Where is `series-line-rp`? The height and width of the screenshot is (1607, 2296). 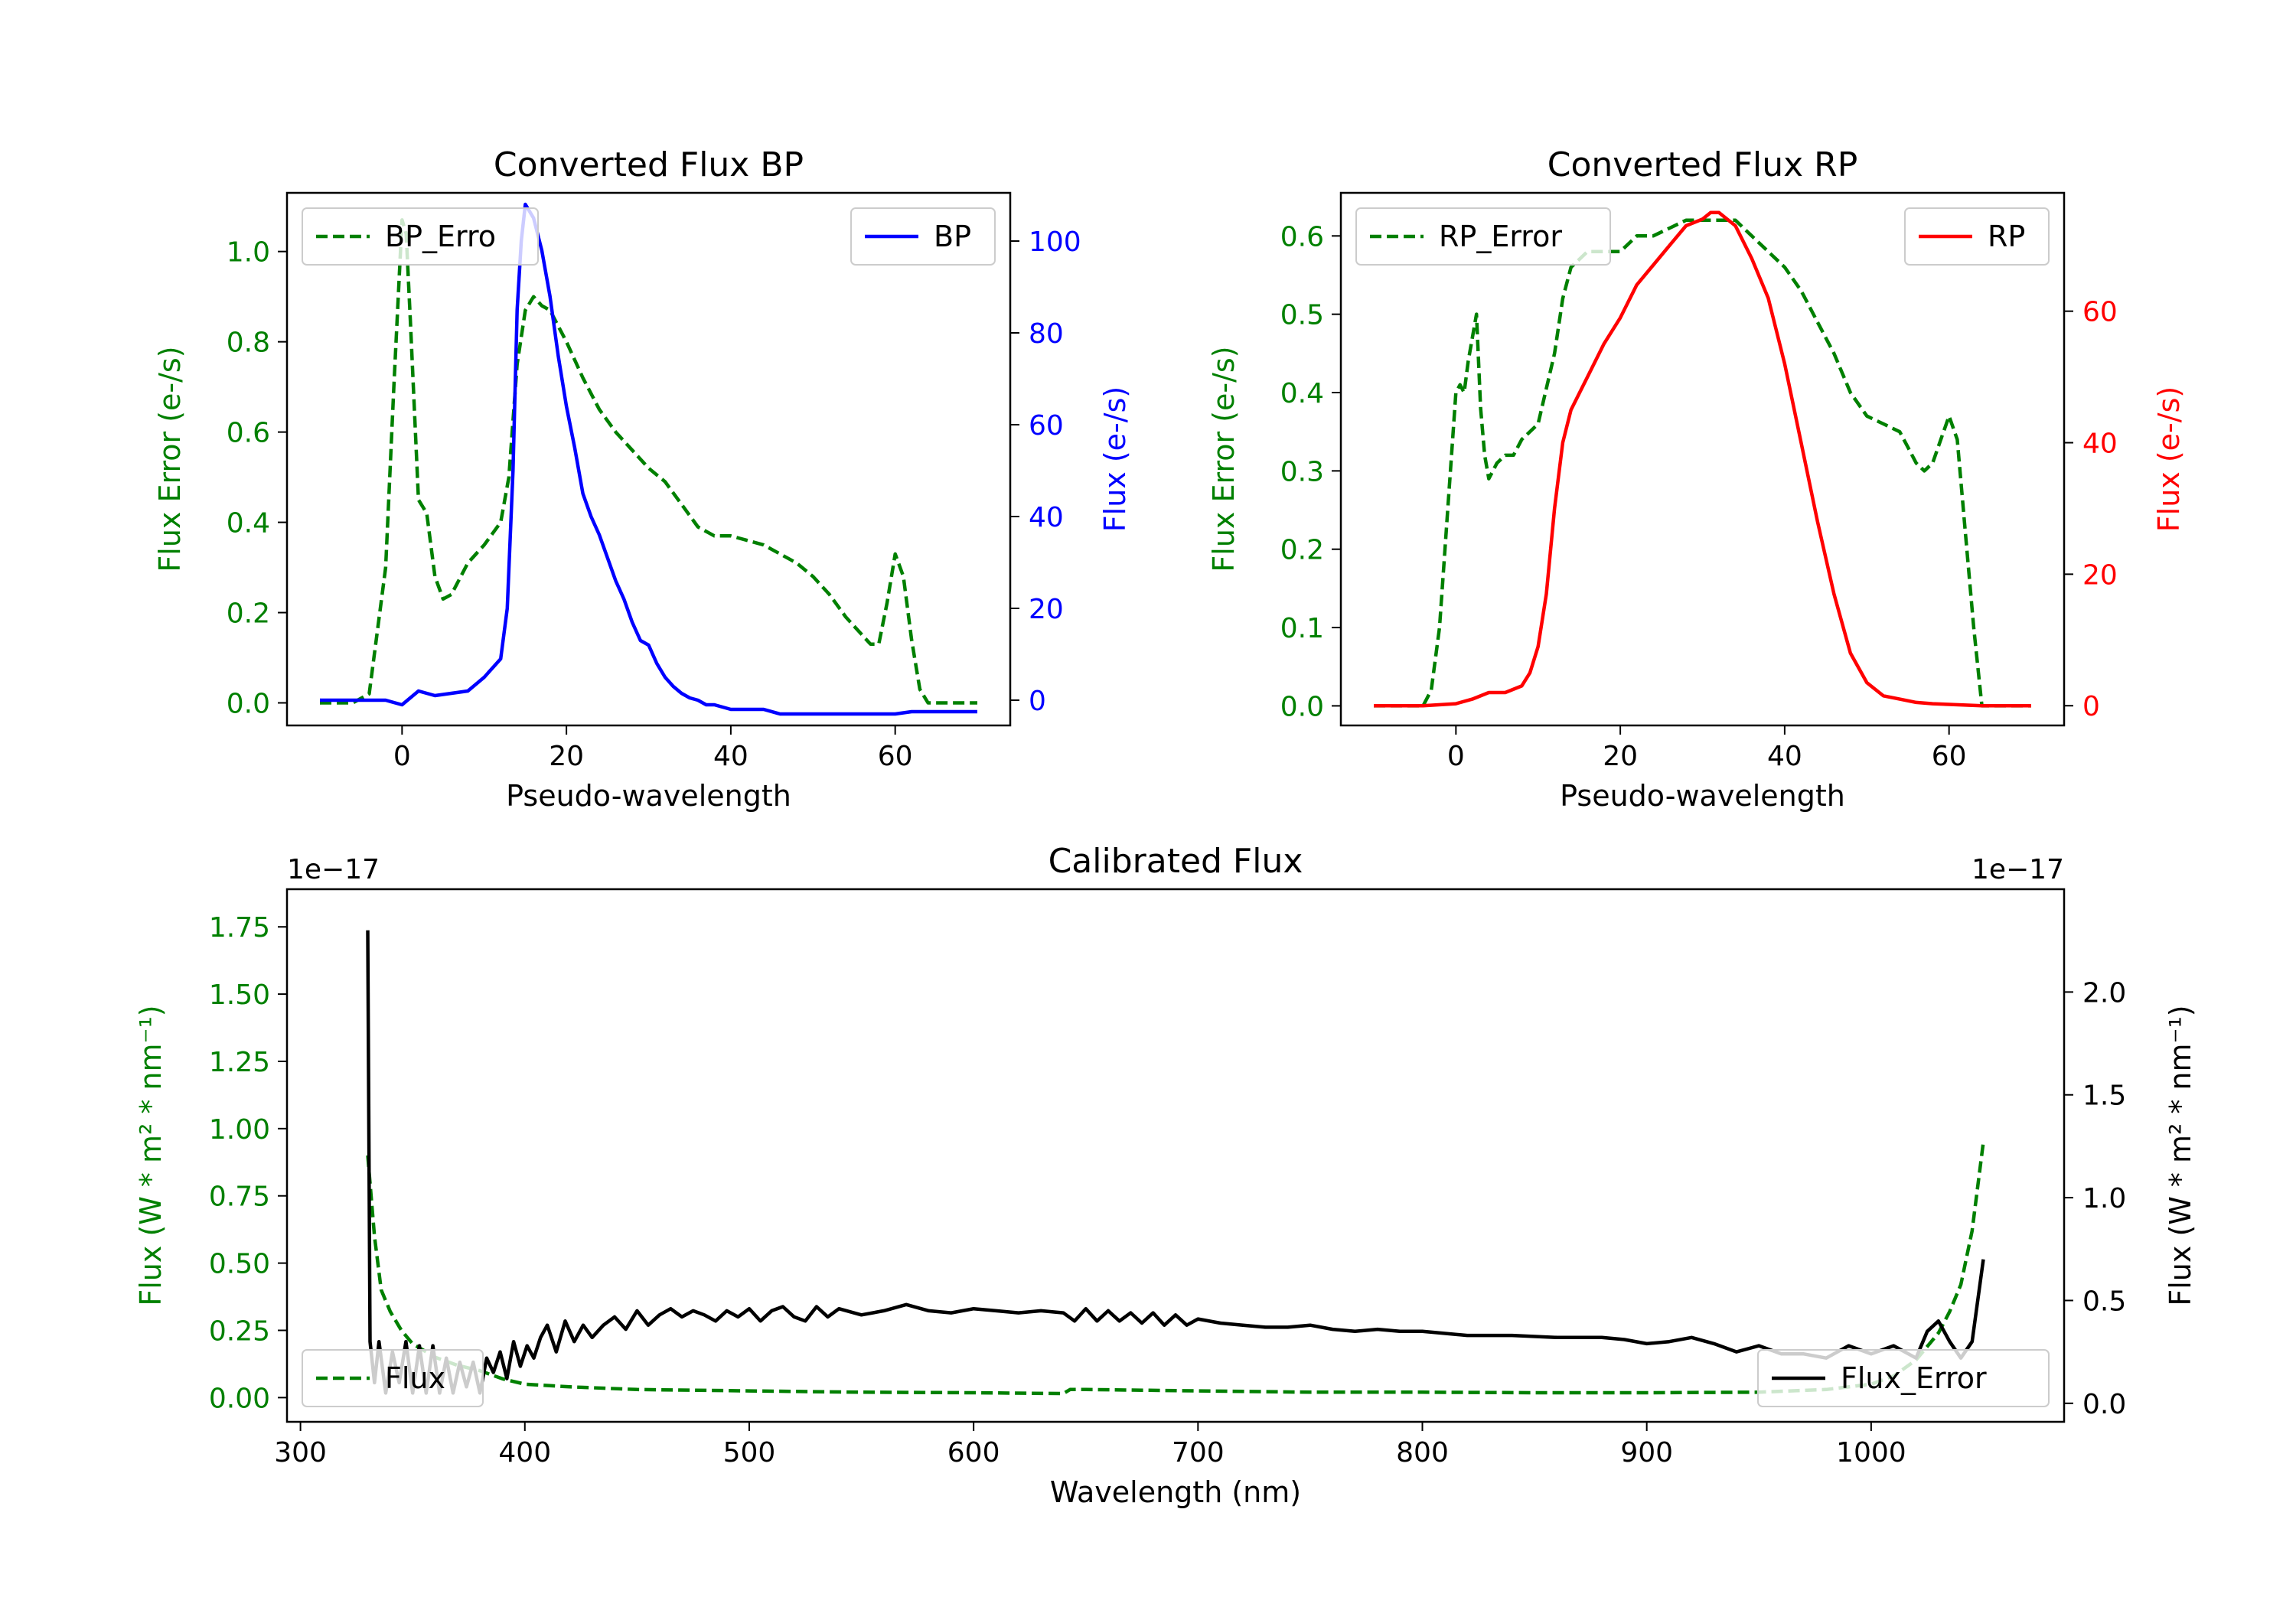 series-line-rp is located at coordinates (1702, 459).